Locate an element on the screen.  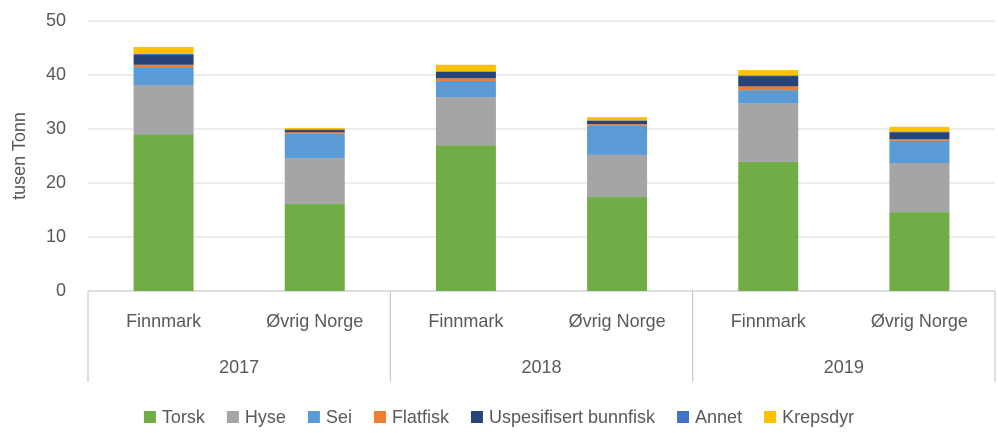
y-tick-label: 40 is located at coordinates (56, 74).